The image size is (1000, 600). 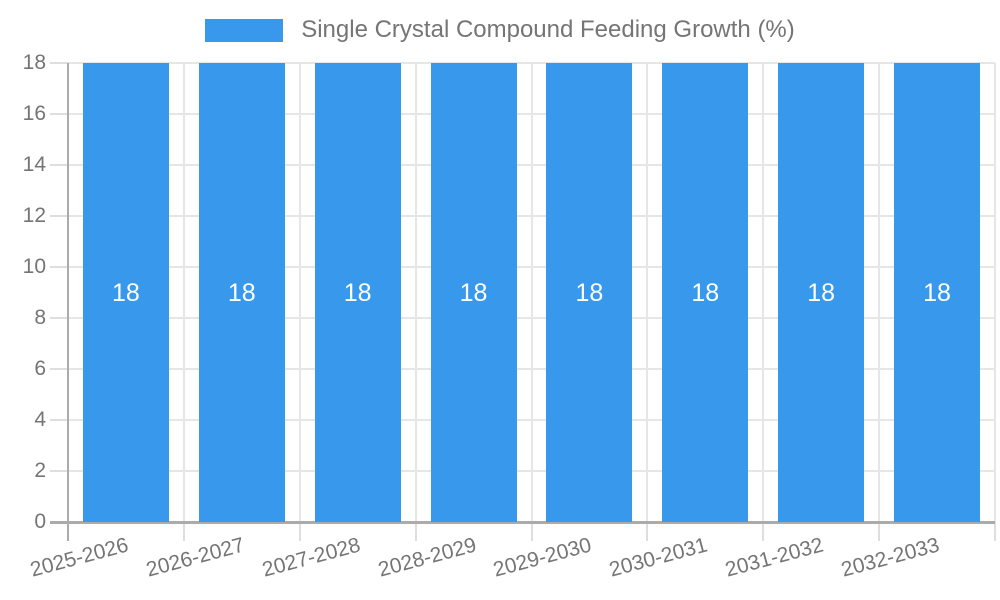 What do you see at coordinates (40, 368) in the screenshot?
I see `y-axis-tick-label: 6` at bounding box center [40, 368].